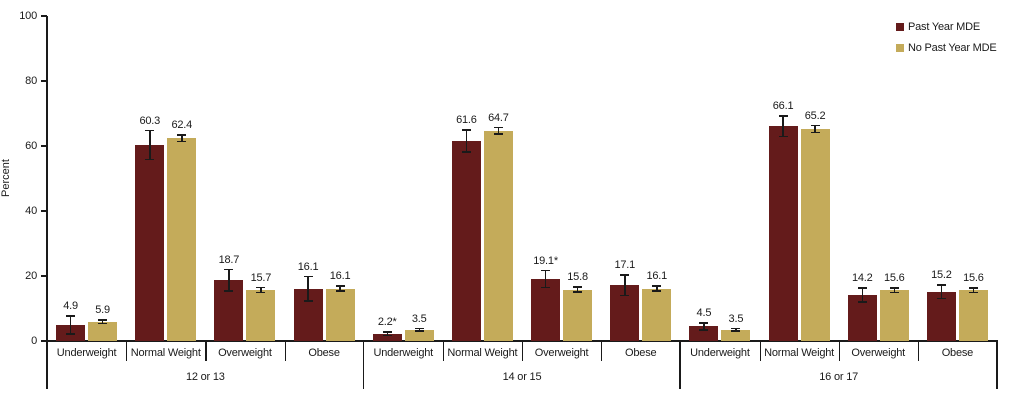 This screenshot has width=1017, height=400. What do you see at coordinates (28, 16) in the screenshot?
I see `y-tick-label: 100` at bounding box center [28, 16].